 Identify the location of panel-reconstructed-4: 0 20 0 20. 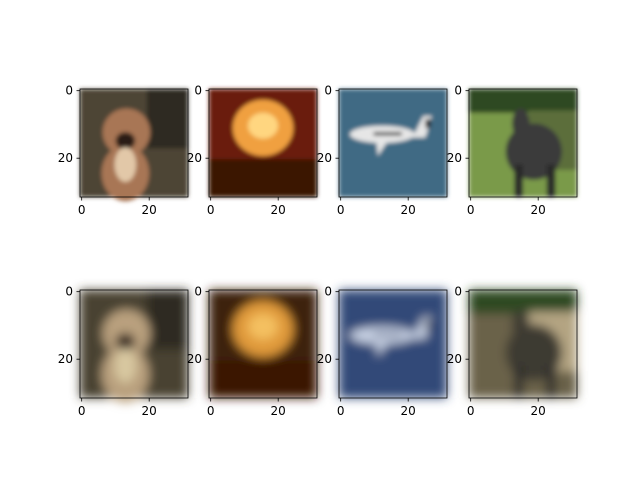
(512, 351).